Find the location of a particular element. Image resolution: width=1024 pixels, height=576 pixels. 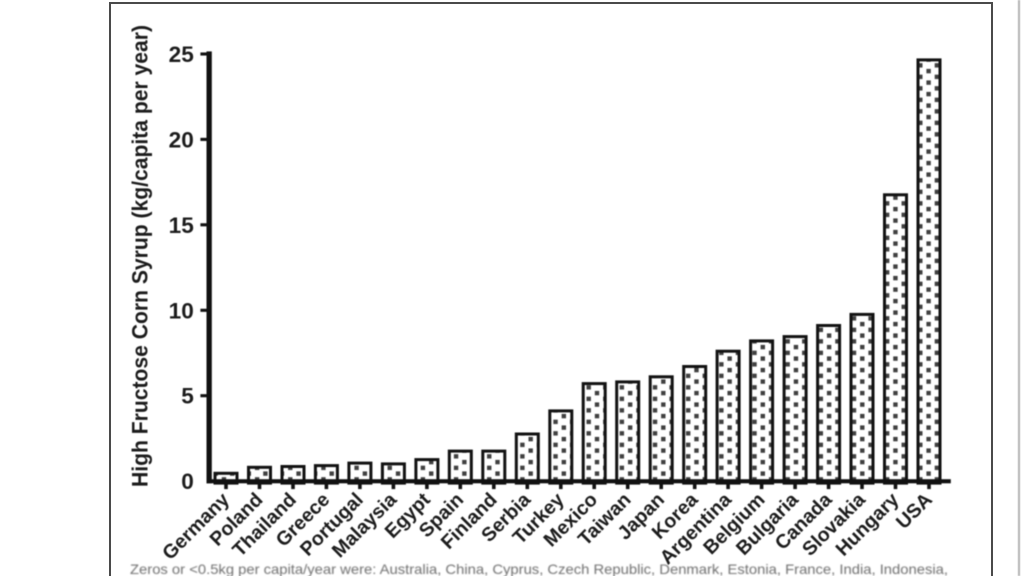

svg-text: 25 is located at coordinates (181, 54).